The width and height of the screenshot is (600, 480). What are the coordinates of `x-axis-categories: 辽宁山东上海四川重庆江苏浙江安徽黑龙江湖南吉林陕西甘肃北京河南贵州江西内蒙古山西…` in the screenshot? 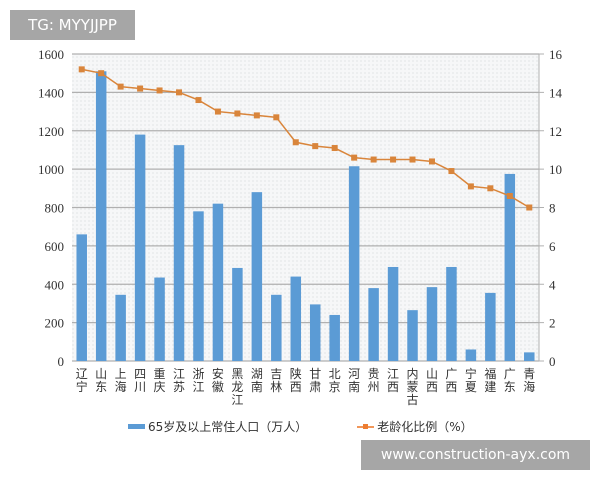 It's located at (306, 386).